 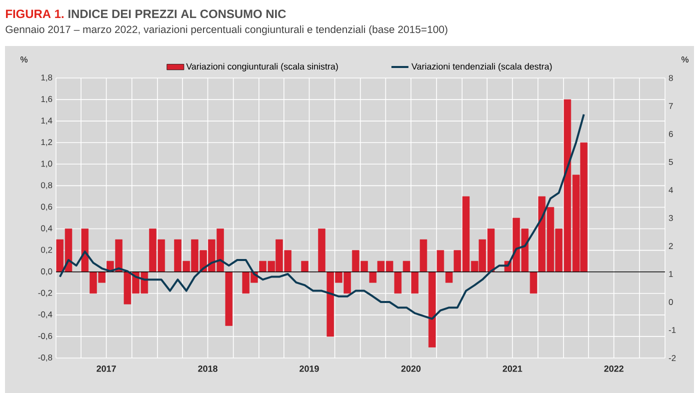 What do you see at coordinates (46, 164) in the screenshot?
I see `y-tick-label: 1,0` at bounding box center [46, 164].